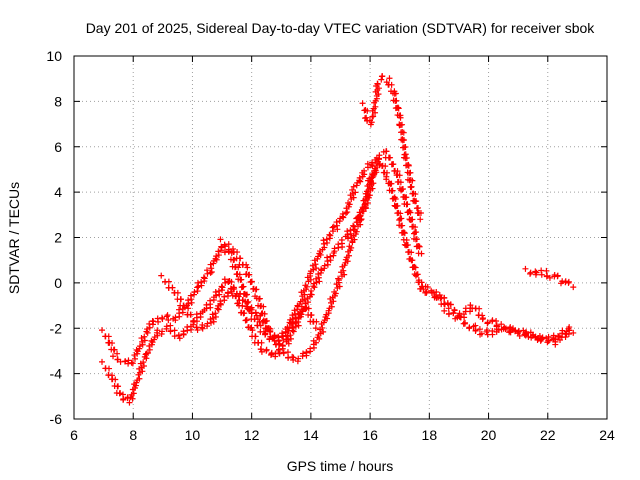 The height and width of the screenshot is (480, 640). I want to click on x-tick-label: 12, so click(252, 435).